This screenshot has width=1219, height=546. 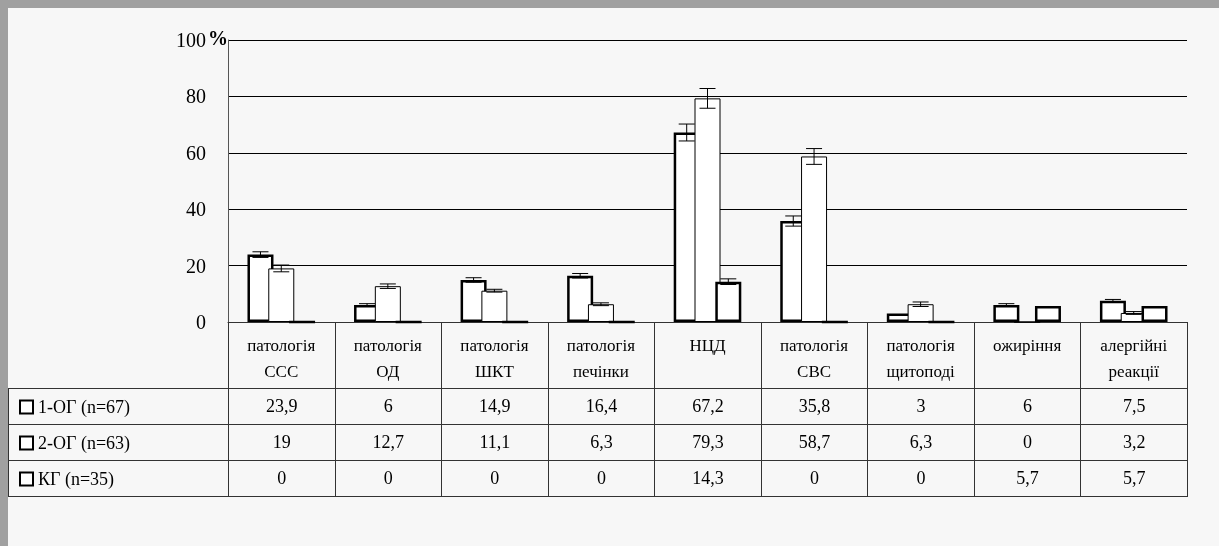 What do you see at coordinates (84, 443) in the screenshot?
I see `legend-label: 2-ОГ (n=63)` at bounding box center [84, 443].